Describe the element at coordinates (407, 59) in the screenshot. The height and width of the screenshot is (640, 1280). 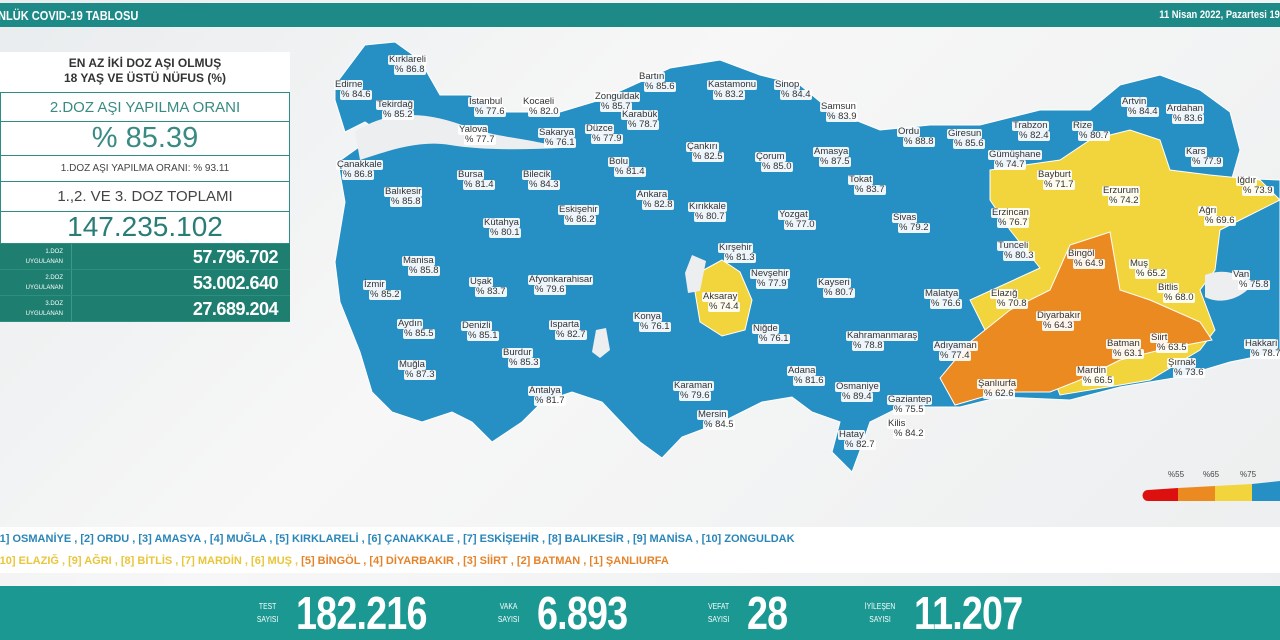
I see `province-name: Kırklareli` at that location.